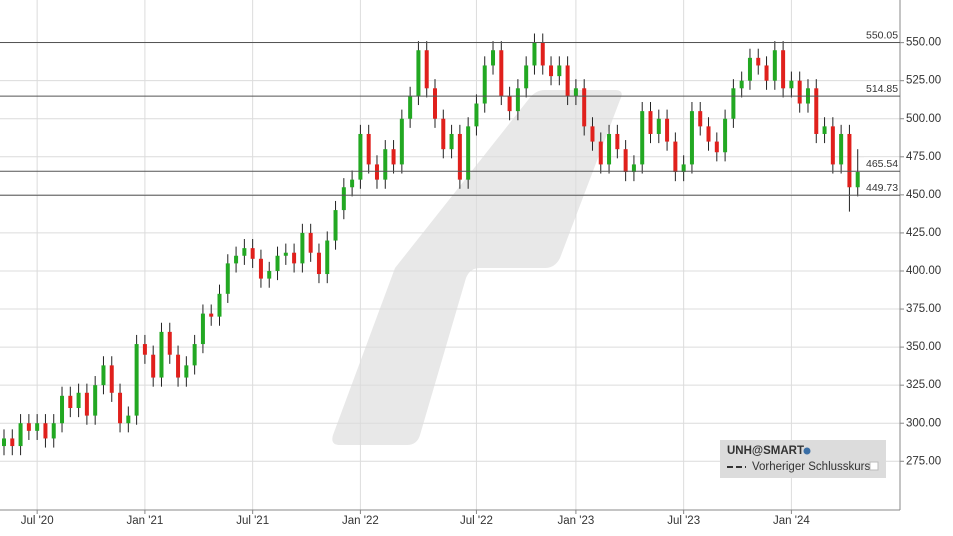 This screenshot has height=536, width=953. What do you see at coordinates (923, 233) in the screenshot?
I see `y-tick-label: 425.00` at bounding box center [923, 233].